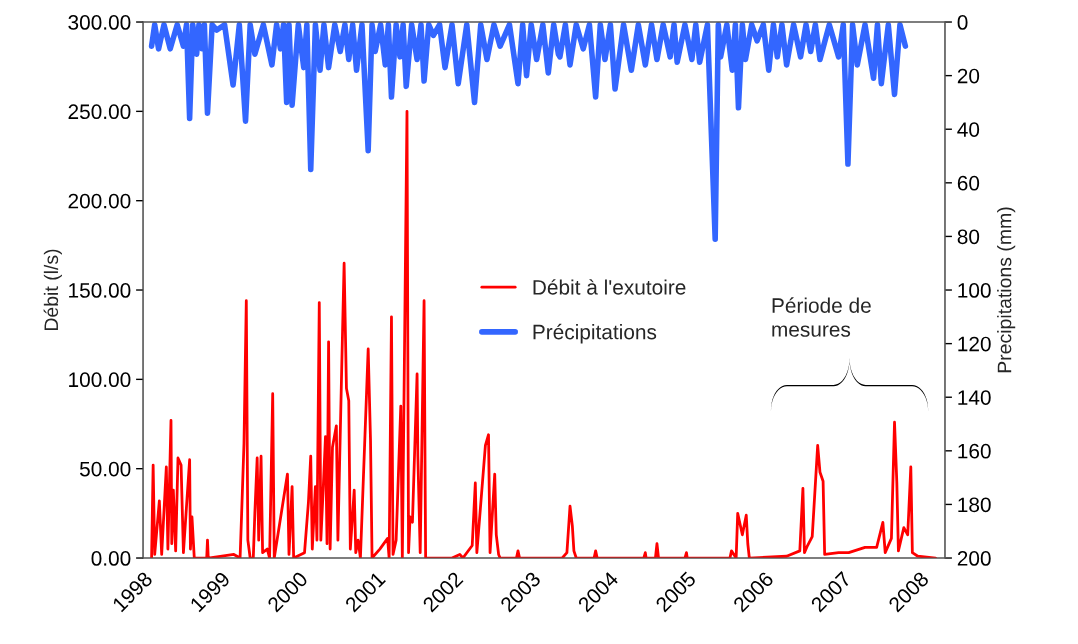 The image size is (1078, 644). Describe the element at coordinates (821, 317) in the screenshot. I see `annotation: Période de mesures` at that location.